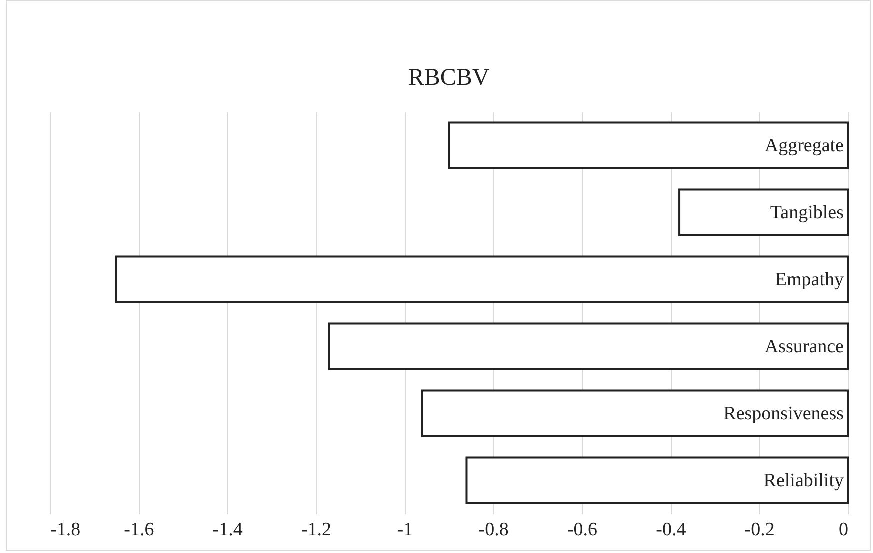 The image size is (873, 553). I want to click on x-tick-label: -1, so click(405, 530).